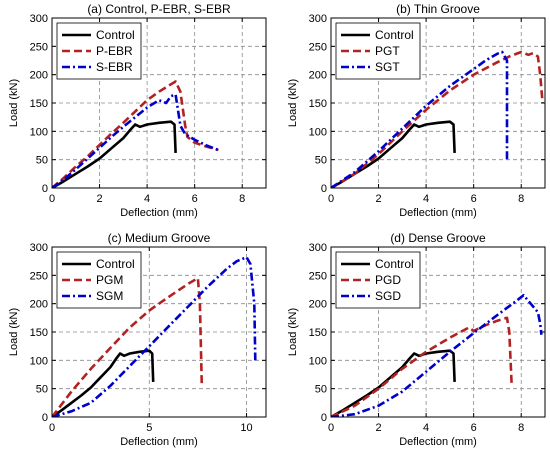  What do you see at coordinates (109, 296) in the screenshot?
I see `legend-label: SGM` at bounding box center [109, 296].